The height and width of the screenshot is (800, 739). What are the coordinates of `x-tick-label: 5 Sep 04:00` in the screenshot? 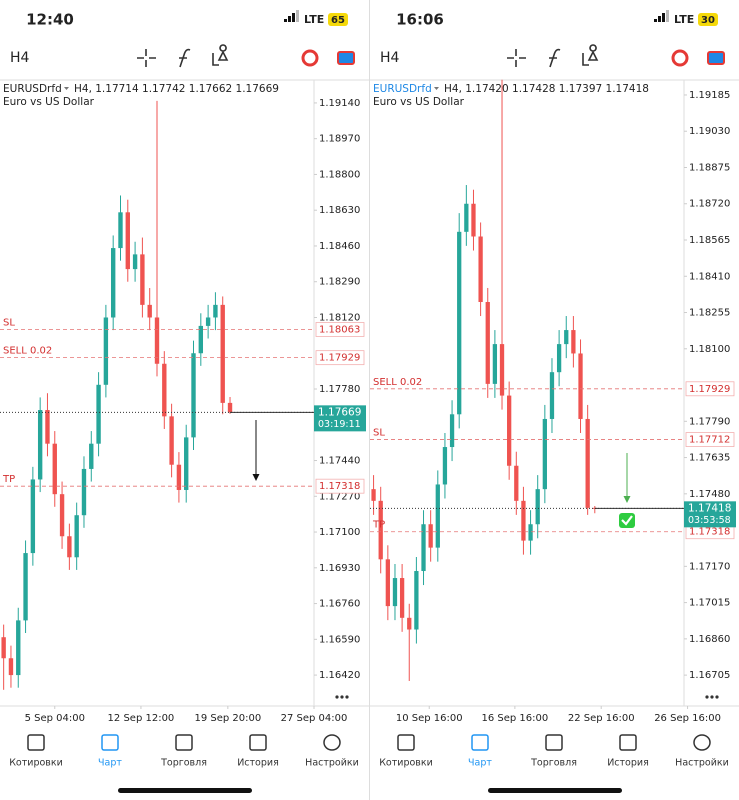 It's located at (55, 718).